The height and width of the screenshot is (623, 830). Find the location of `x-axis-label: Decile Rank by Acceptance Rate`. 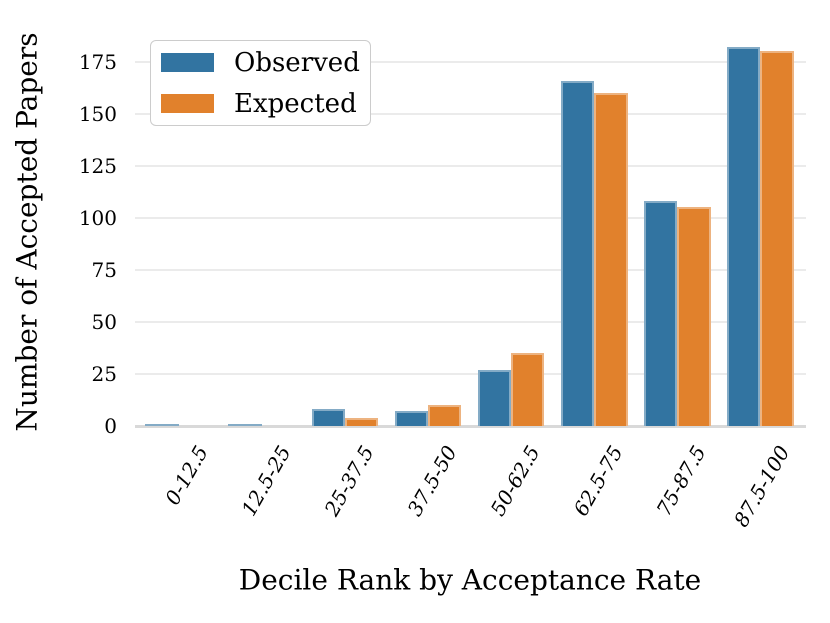

x-axis-label: Decile Rank by Acceptance Rate is located at coordinates (470, 580).